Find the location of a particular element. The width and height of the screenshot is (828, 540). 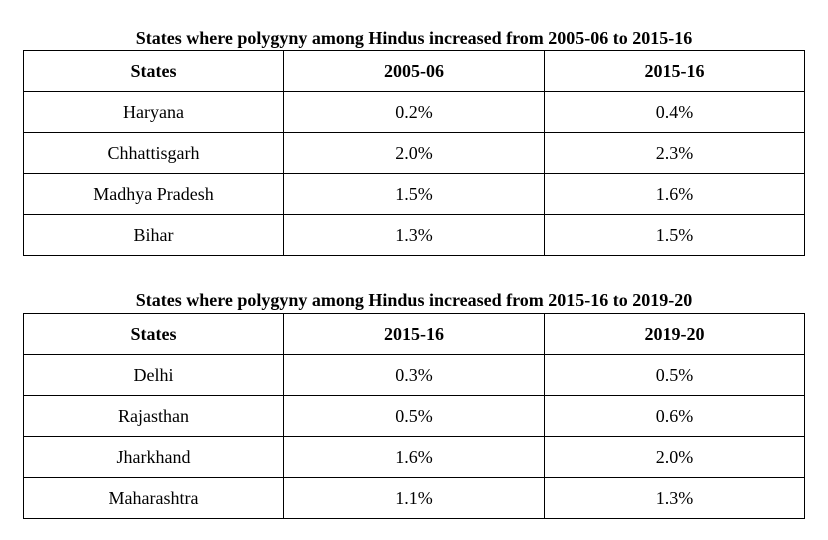

column-header-year-1: 2015-16 is located at coordinates (414, 334).